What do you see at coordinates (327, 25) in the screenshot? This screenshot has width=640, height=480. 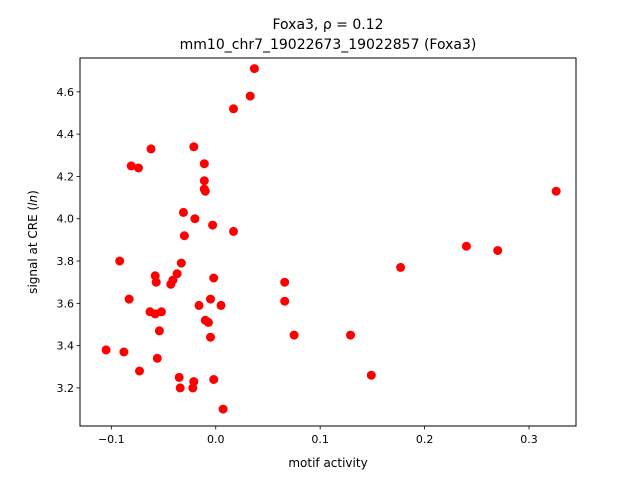 I see `chart-title-line1: Foxa3, ρ = 0.12` at bounding box center [327, 25].